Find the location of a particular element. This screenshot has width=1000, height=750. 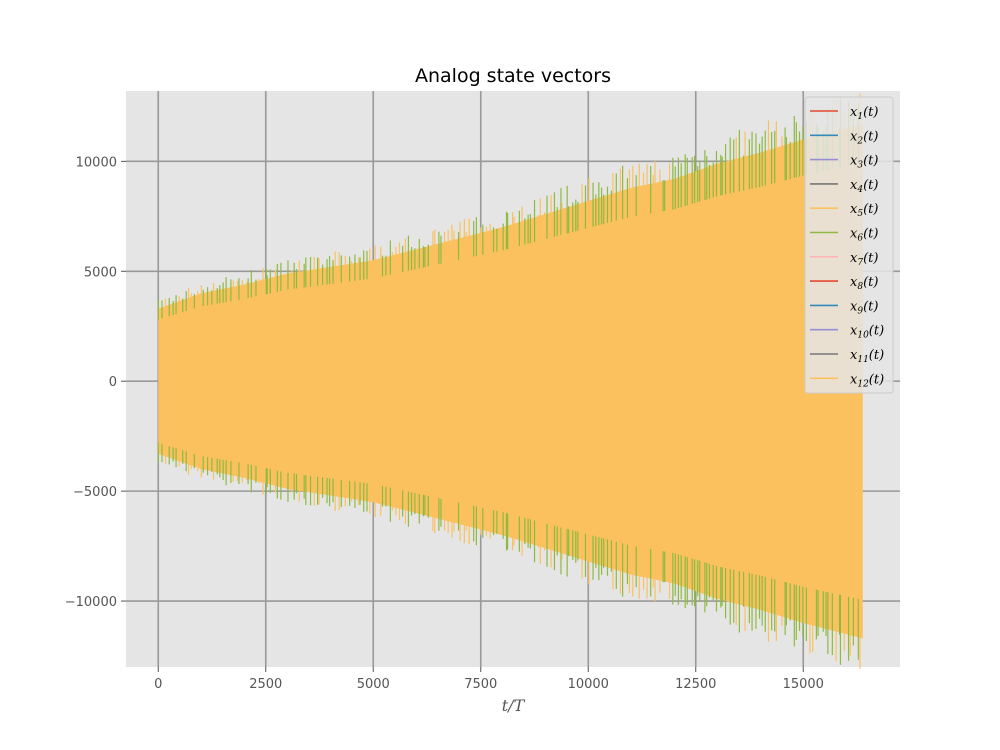

x-tick-label: 2500 is located at coordinates (265, 684).